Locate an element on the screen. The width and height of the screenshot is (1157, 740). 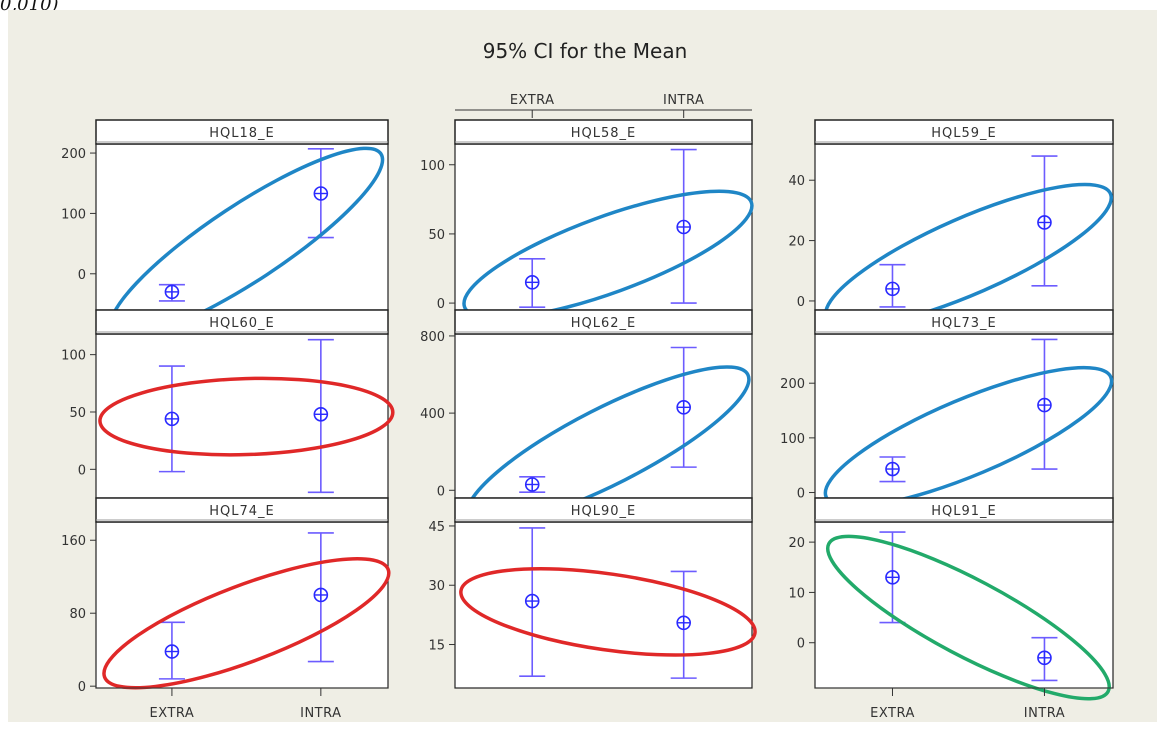
panel-title: HQL60_E is located at coordinates (242, 323).